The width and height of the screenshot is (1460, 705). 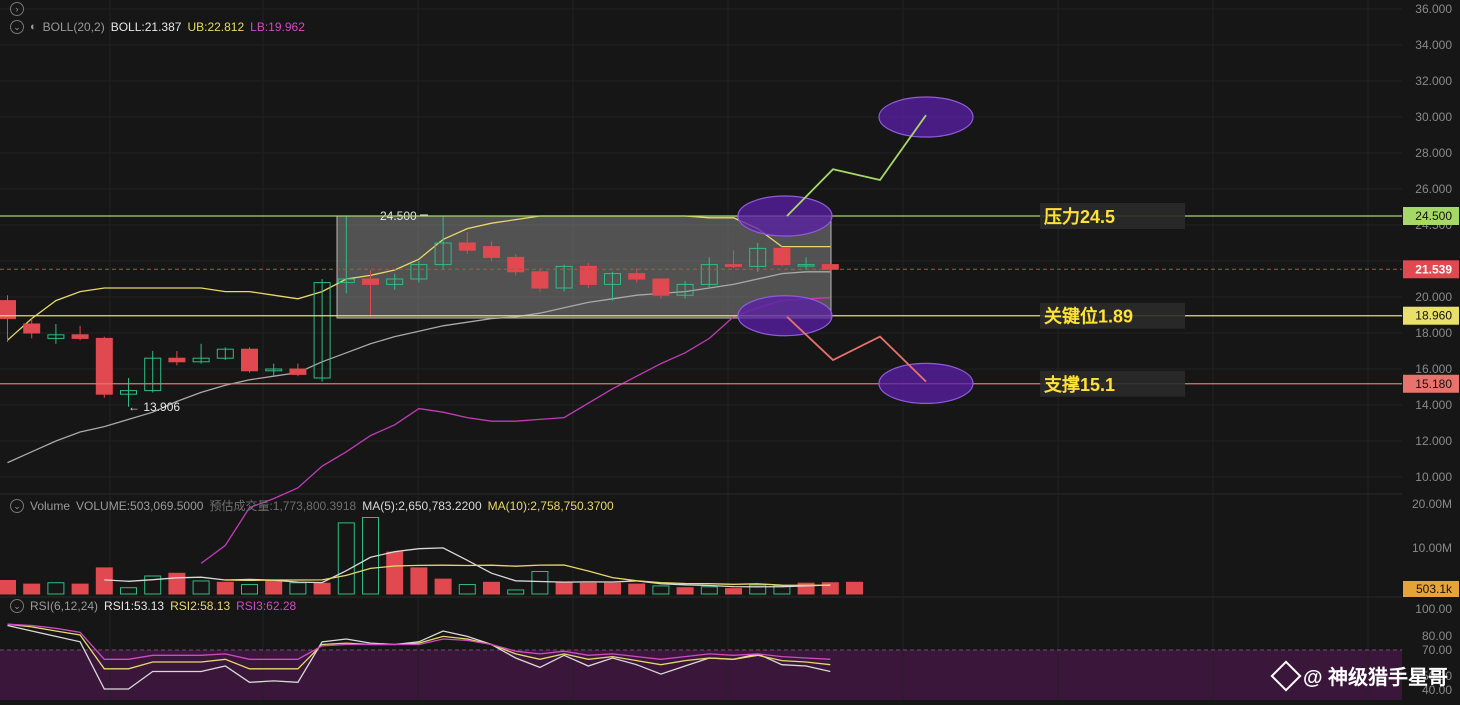 What do you see at coordinates (277, 27) in the screenshot?
I see `boll-lb-value: LB:19.962` at bounding box center [277, 27].